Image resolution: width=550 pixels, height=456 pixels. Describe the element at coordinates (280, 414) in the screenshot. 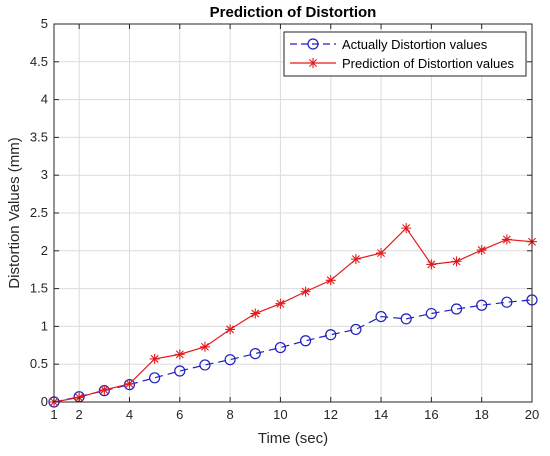

I see `x-tick-label-4: 10` at that location.